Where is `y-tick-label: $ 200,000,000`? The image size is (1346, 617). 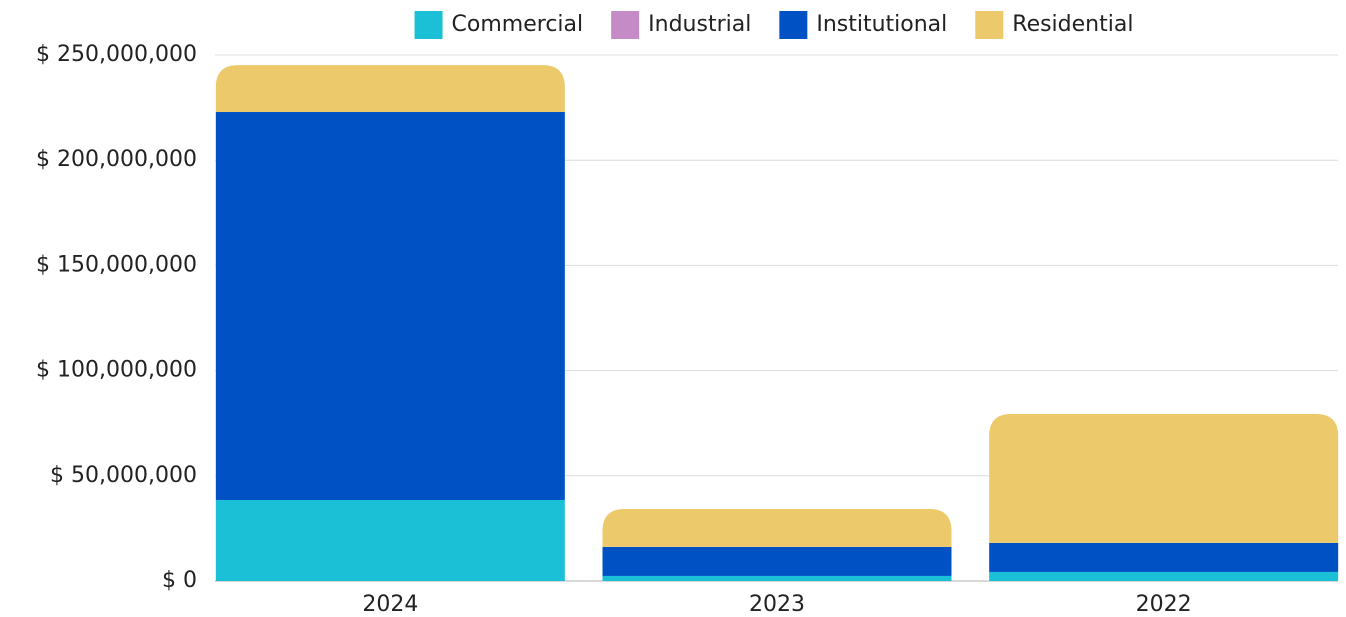 y-tick-label: $ 200,000,000 is located at coordinates (116, 159).